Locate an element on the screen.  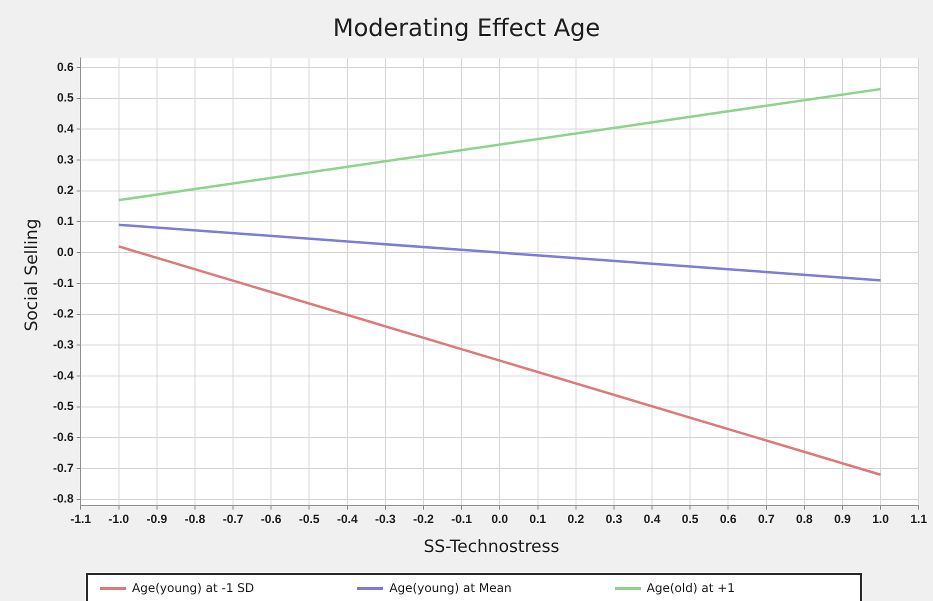
x-tick-label: 0.2 is located at coordinates (576, 519).